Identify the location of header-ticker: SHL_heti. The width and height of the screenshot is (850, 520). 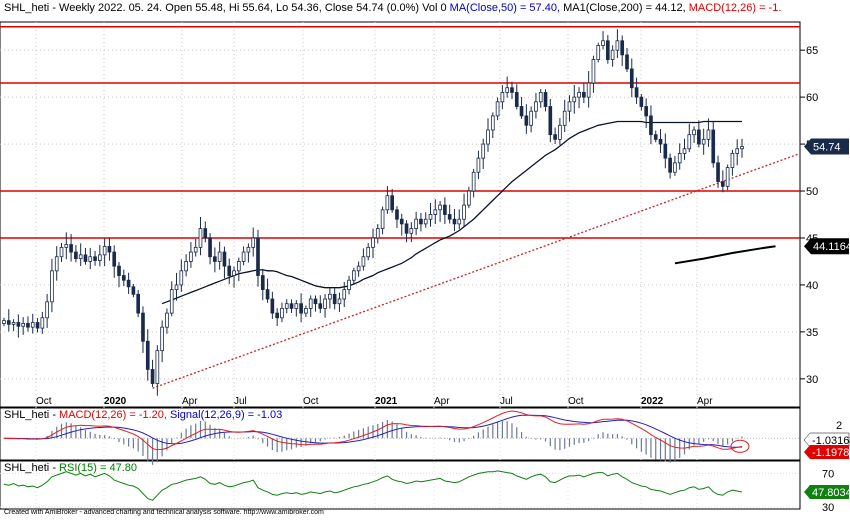
(27, 8).